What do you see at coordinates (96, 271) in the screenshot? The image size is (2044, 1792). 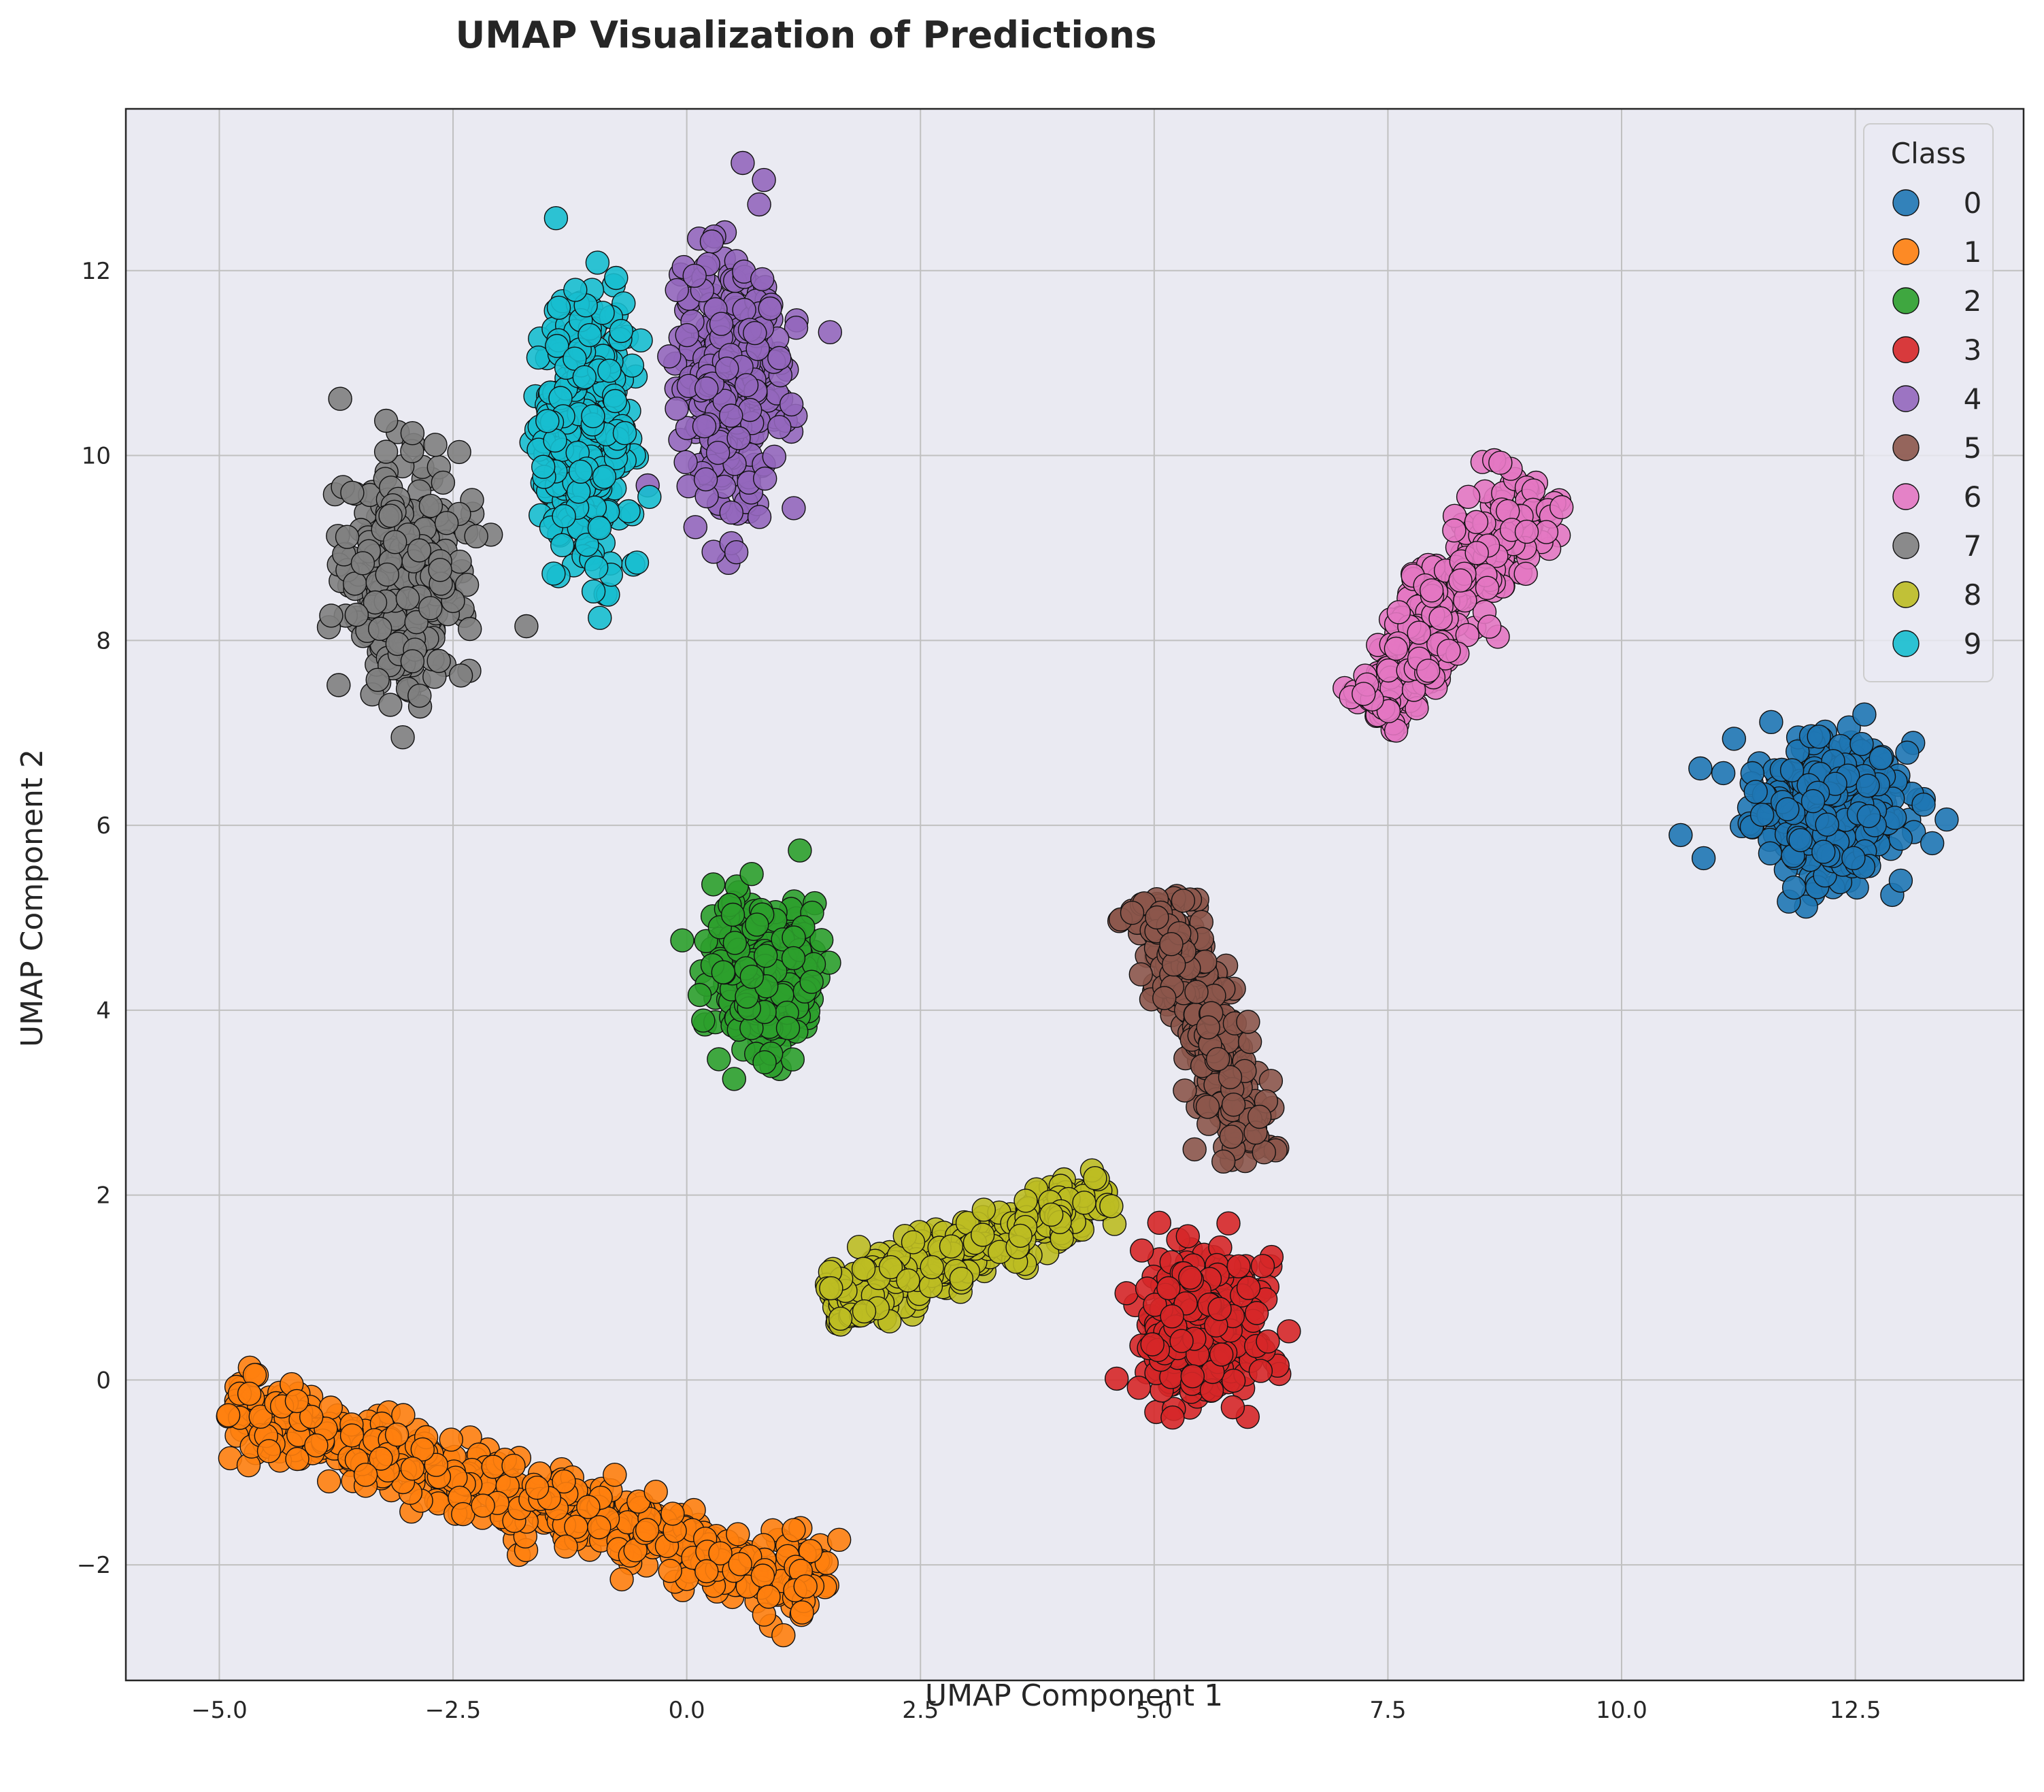 I see `y-tick-label: 12` at bounding box center [96, 271].